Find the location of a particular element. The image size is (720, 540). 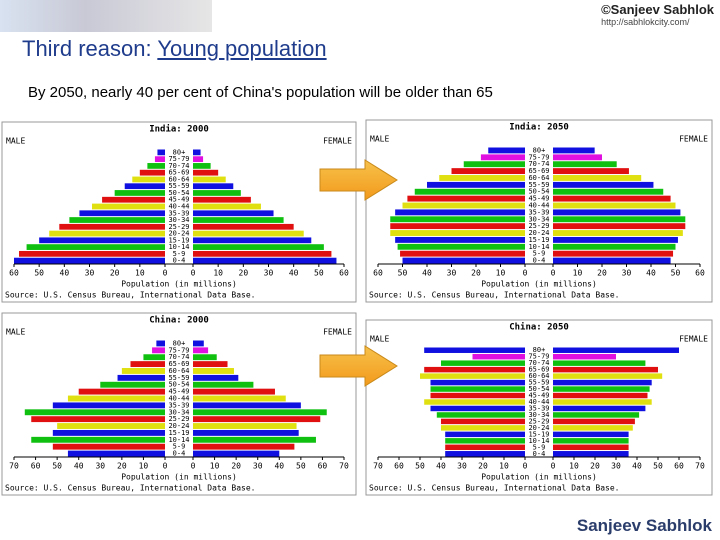

age-label: 5-9 is located at coordinates (539, 447).